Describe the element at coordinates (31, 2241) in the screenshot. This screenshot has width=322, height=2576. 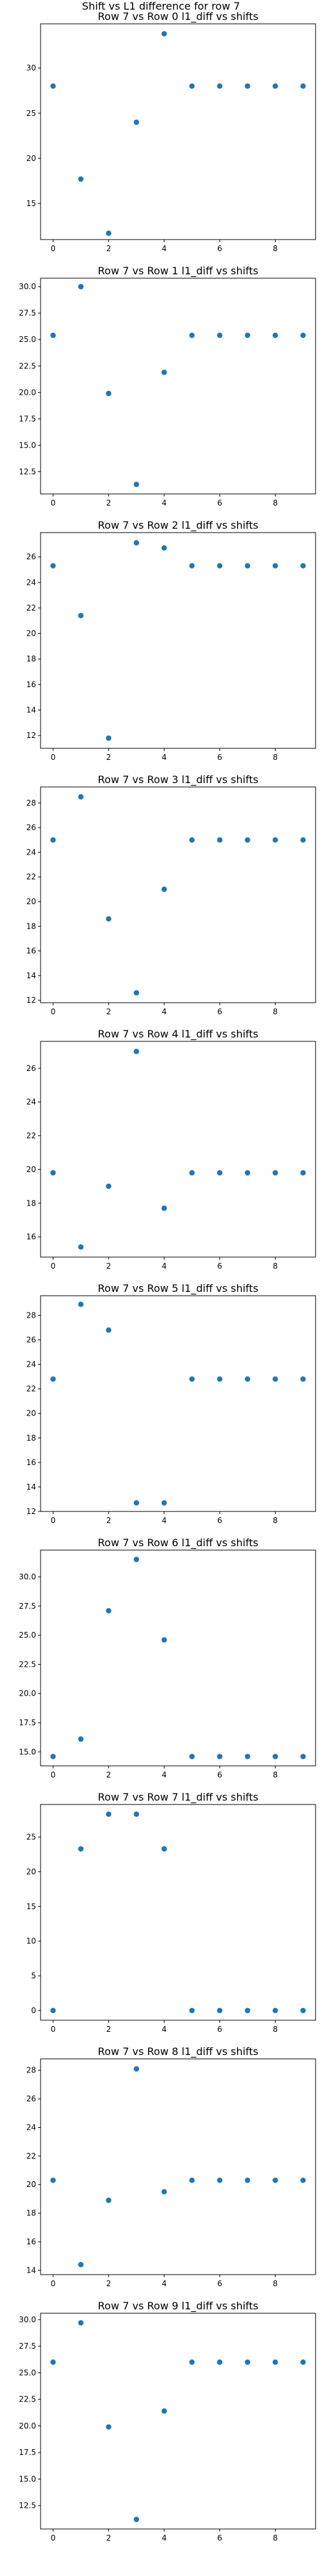
I see `y-tick-label: 16` at that location.